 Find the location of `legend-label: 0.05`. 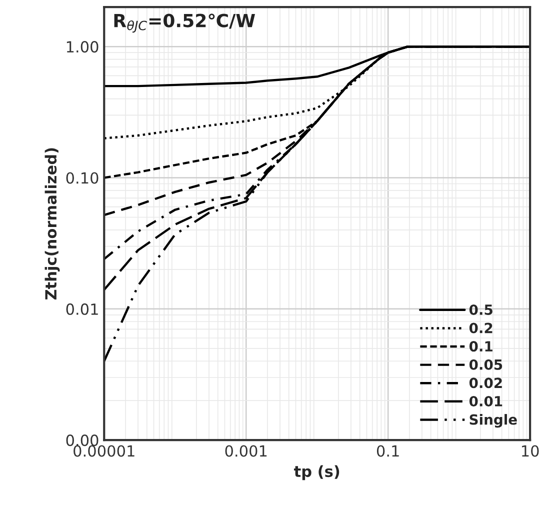

legend-label: 0.05 is located at coordinates (485, 364).